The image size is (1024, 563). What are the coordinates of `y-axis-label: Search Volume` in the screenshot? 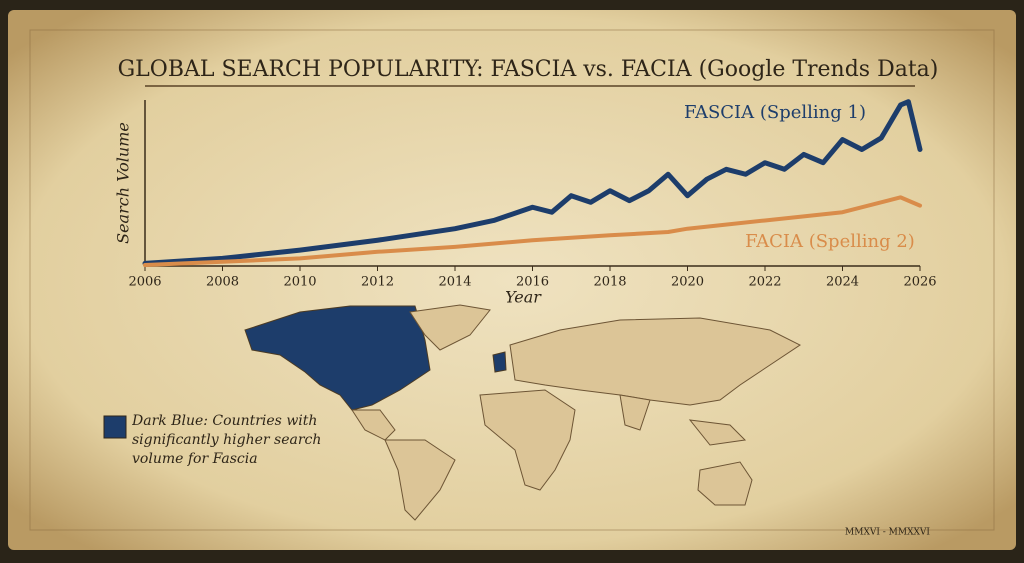 It's located at (123, 183).